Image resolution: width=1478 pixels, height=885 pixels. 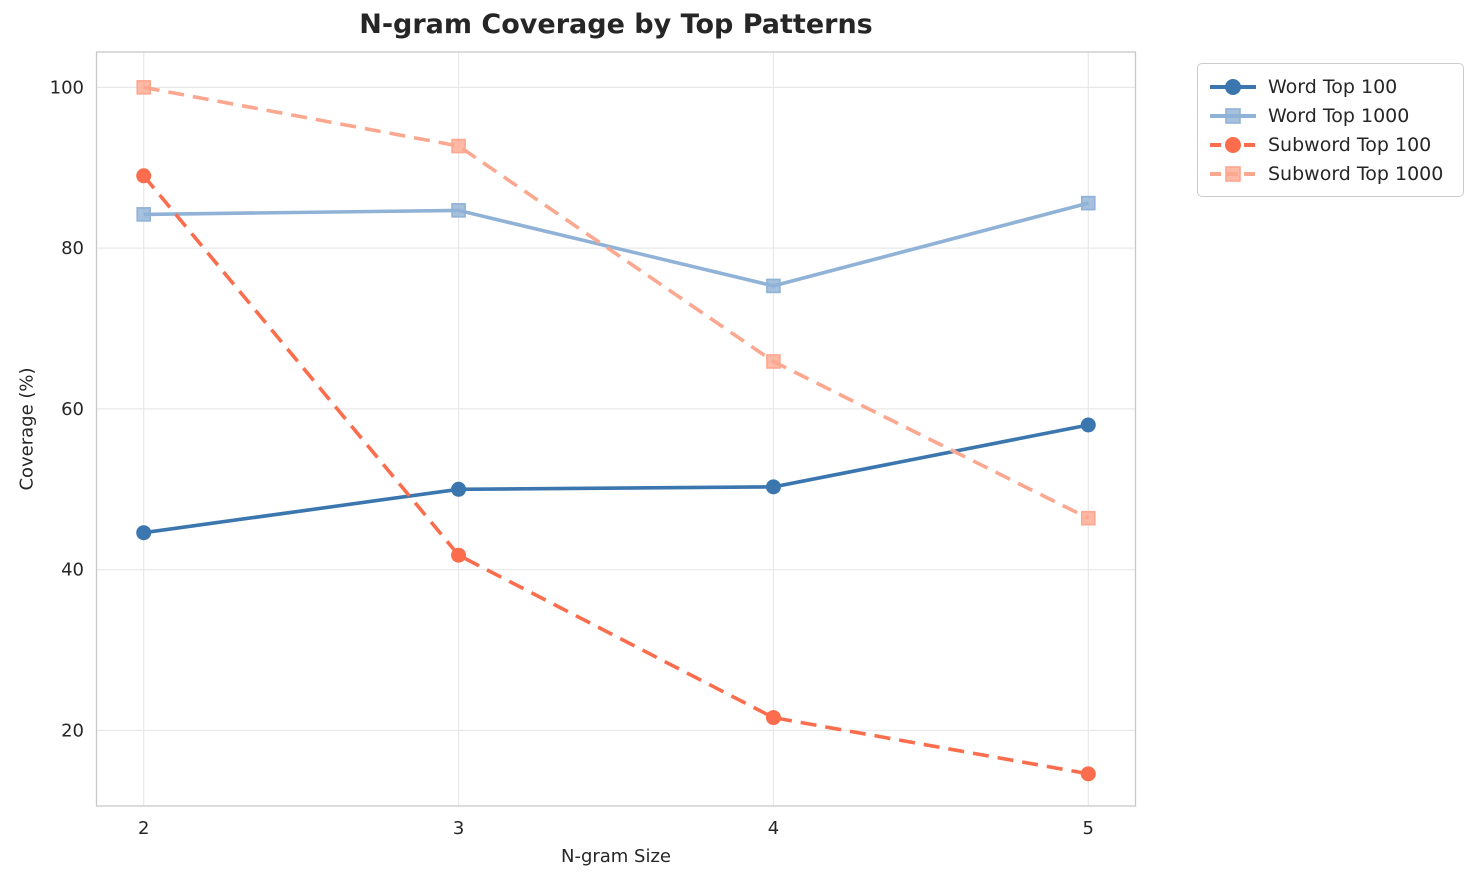 I want to click on legend-item: Word Top 100, so click(x=1329, y=86).